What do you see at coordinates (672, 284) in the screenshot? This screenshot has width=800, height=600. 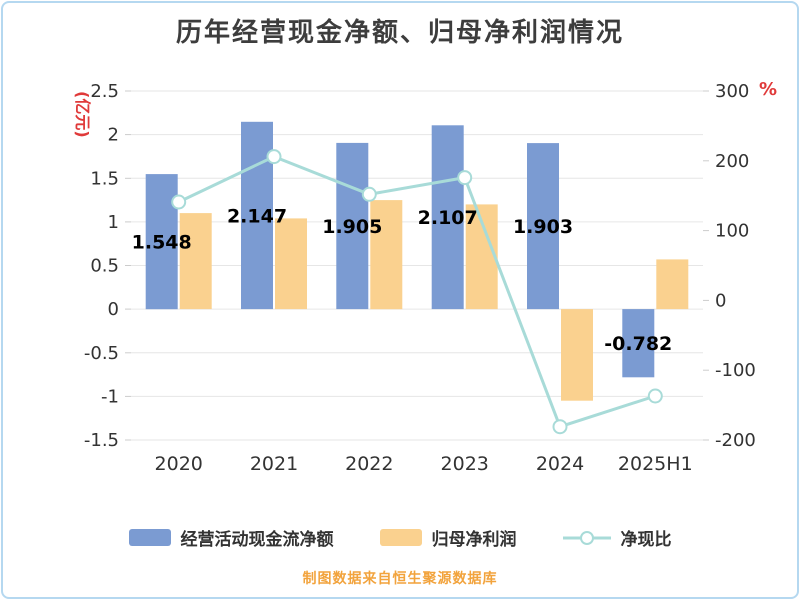 I see `bar-netprofit-2025H1` at bounding box center [672, 284].